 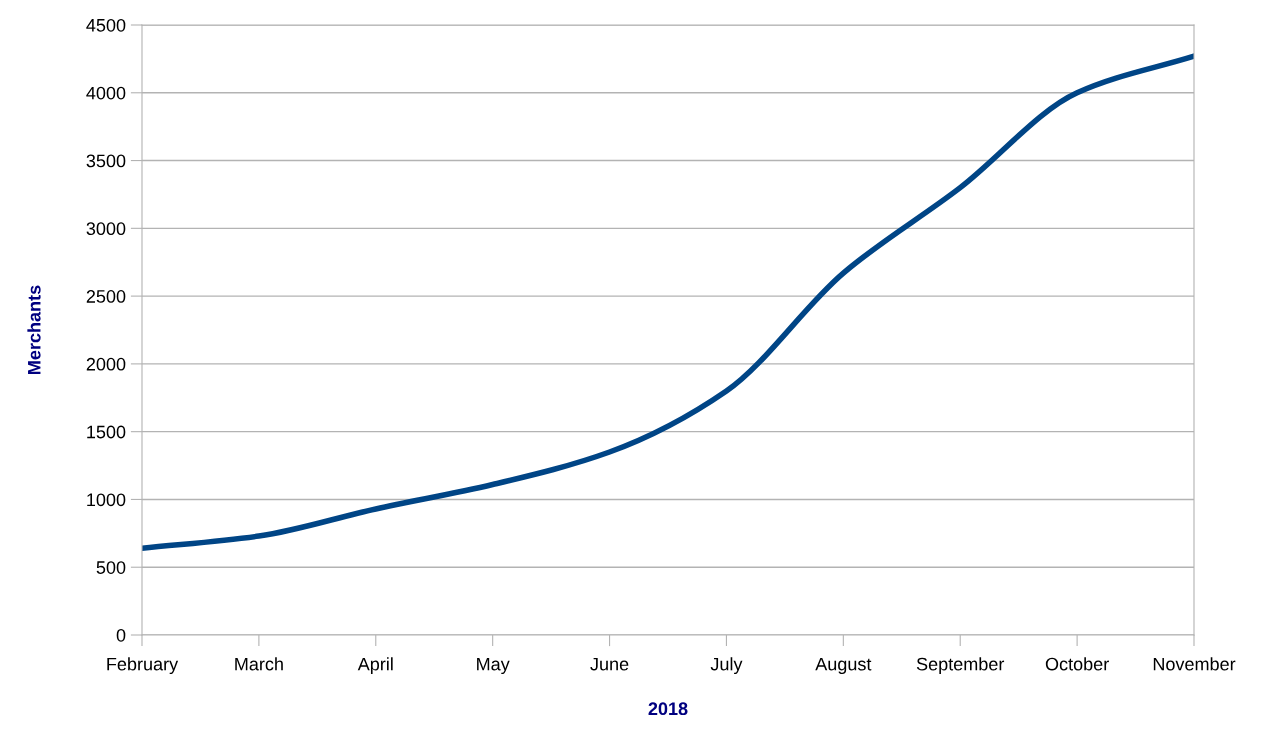 What do you see at coordinates (34, 329) in the screenshot?
I see `y-axis-title: Merchants` at bounding box center [34, 329].